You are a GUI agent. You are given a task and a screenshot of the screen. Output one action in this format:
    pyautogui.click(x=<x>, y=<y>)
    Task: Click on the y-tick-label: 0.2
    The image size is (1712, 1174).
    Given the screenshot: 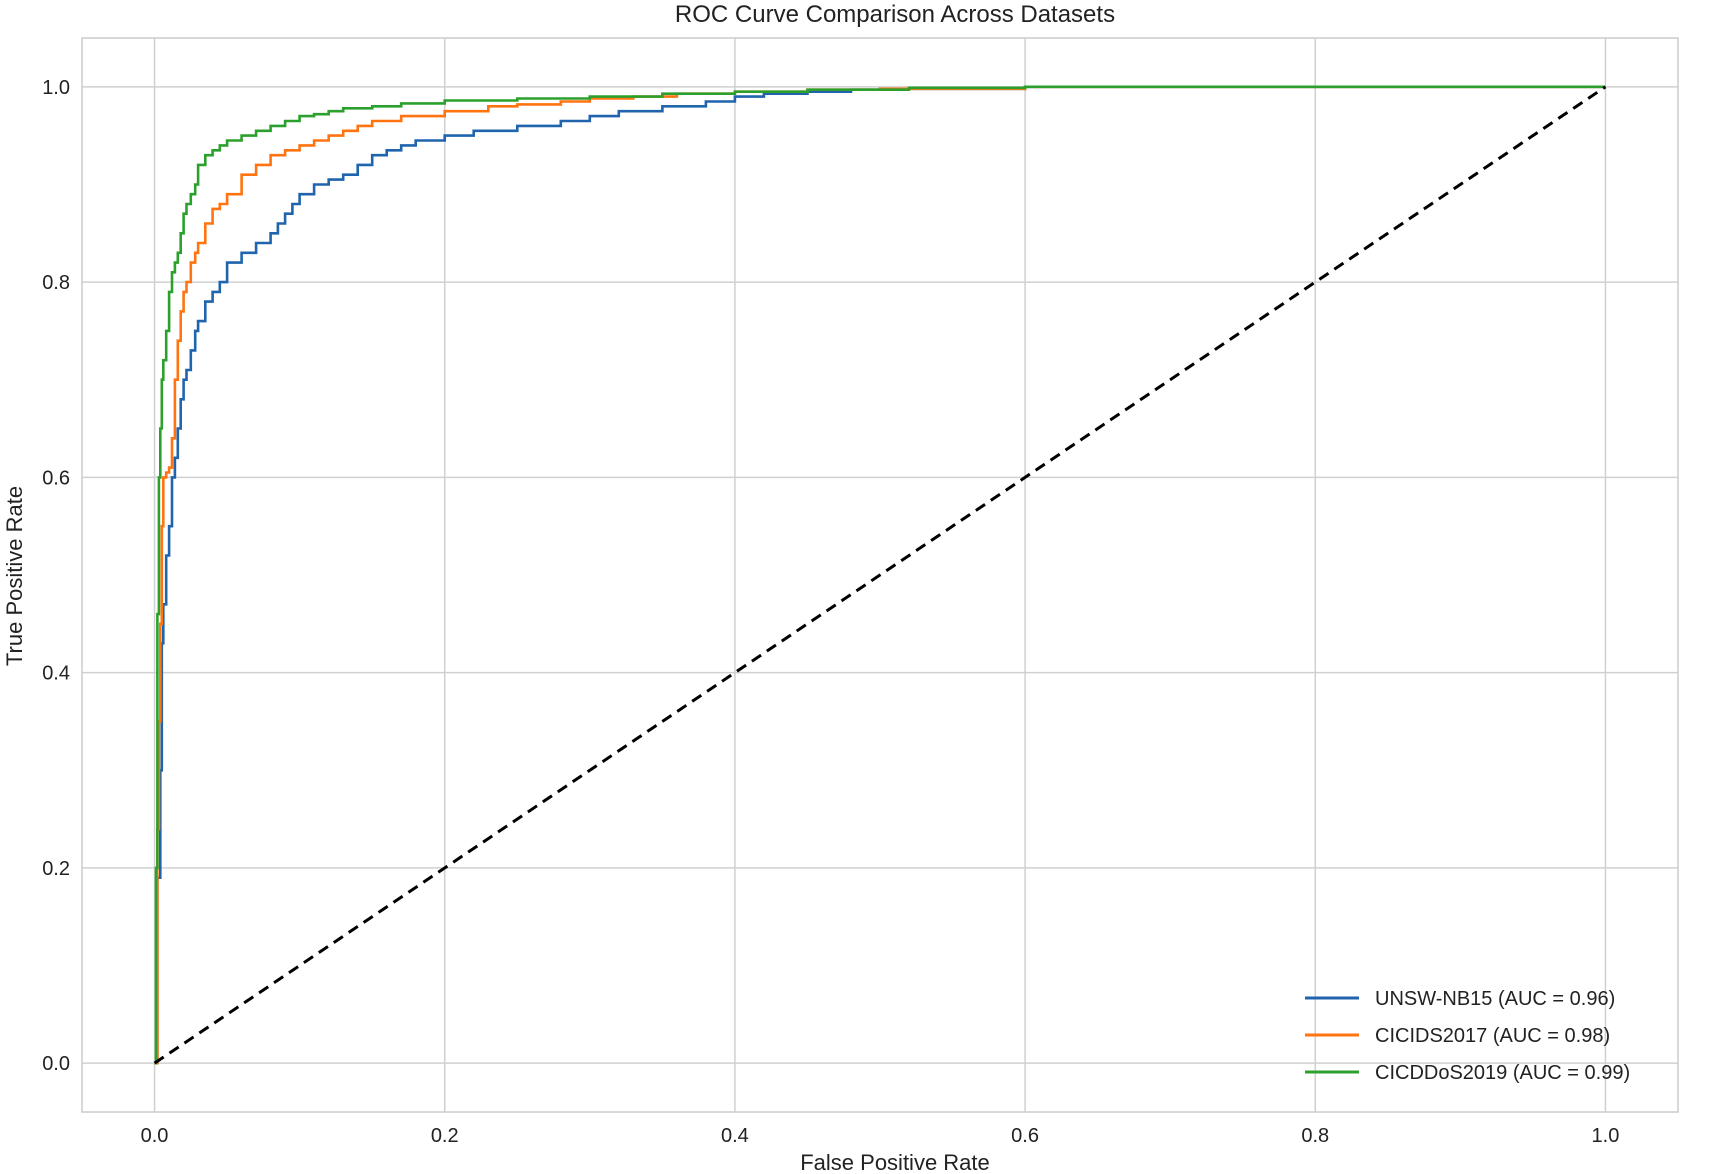 What is the action you would take?
    pyautogui.click(x=56, y=869)
    